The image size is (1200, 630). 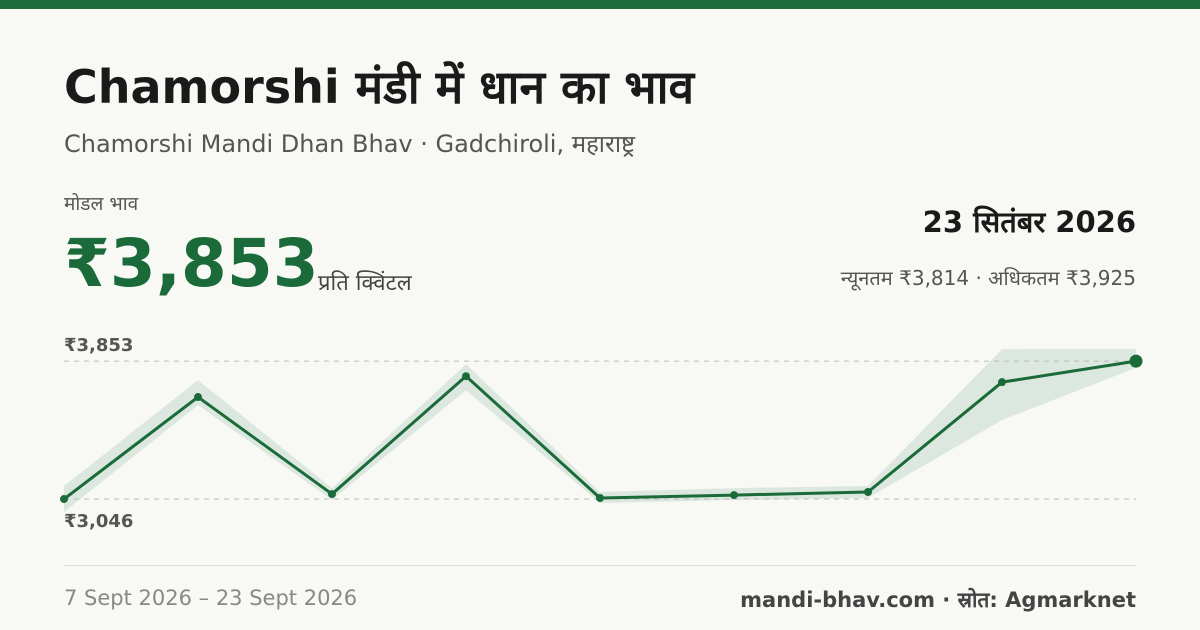 I want to click on footer-source: mandi-bhav.com · स्रोत: Agmarknet, so click(x=938, y=600).